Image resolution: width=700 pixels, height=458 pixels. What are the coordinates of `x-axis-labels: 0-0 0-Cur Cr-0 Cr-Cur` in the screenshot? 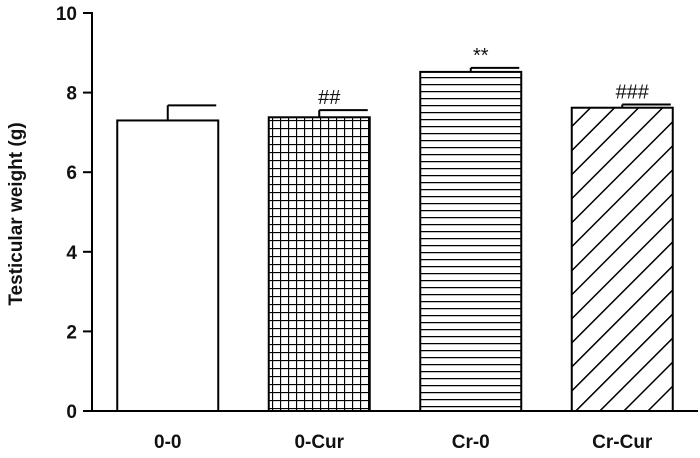 It's located at (403, 442).